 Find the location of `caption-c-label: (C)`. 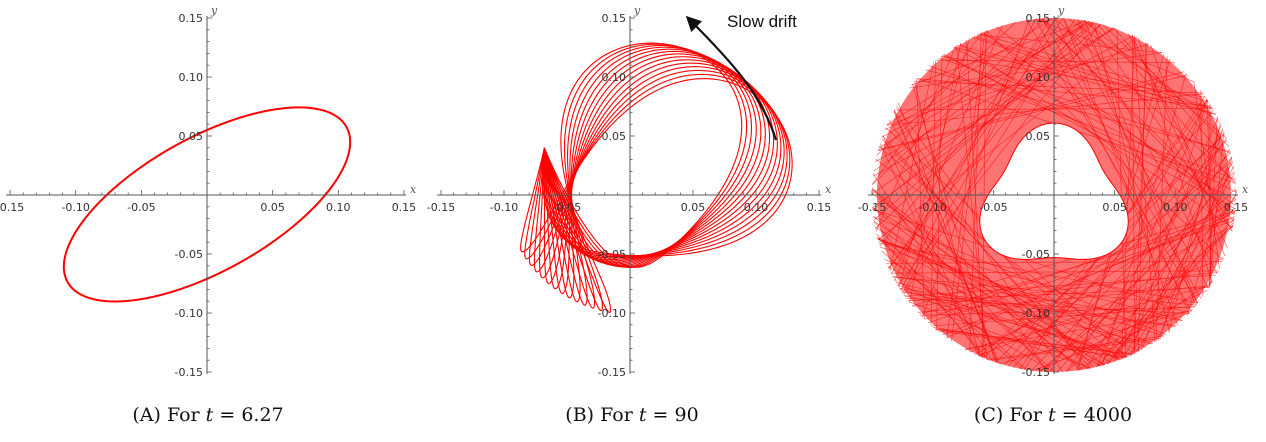

caption-c-label: (C) is located at coordinates (988, 415).